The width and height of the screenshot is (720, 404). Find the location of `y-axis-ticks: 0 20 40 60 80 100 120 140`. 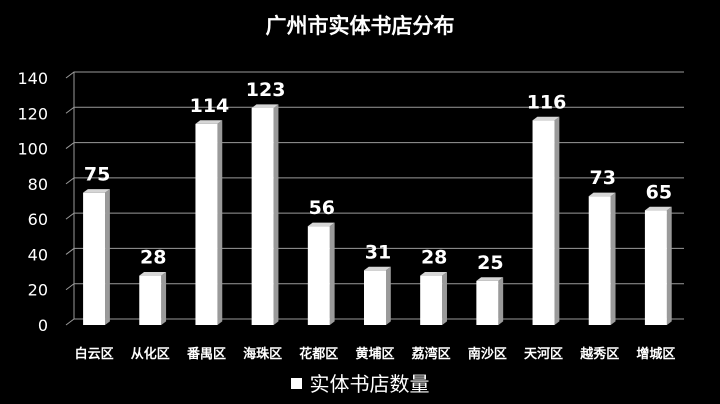

y-axis-ticks: 0 20 40 60 80 100 120 140 is located at coordinates (32, 202).